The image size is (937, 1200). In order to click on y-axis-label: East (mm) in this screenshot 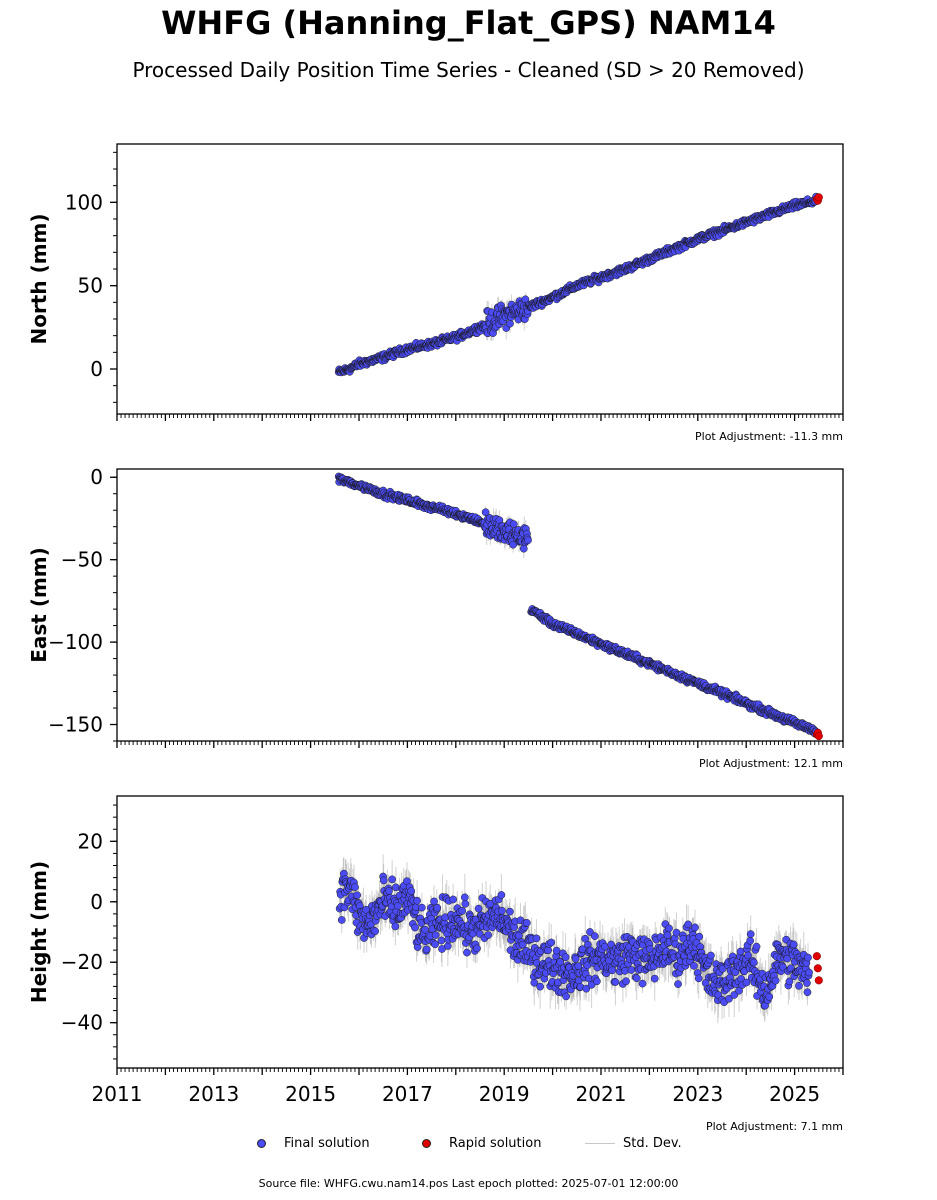, I will do `click(39, 605)`.